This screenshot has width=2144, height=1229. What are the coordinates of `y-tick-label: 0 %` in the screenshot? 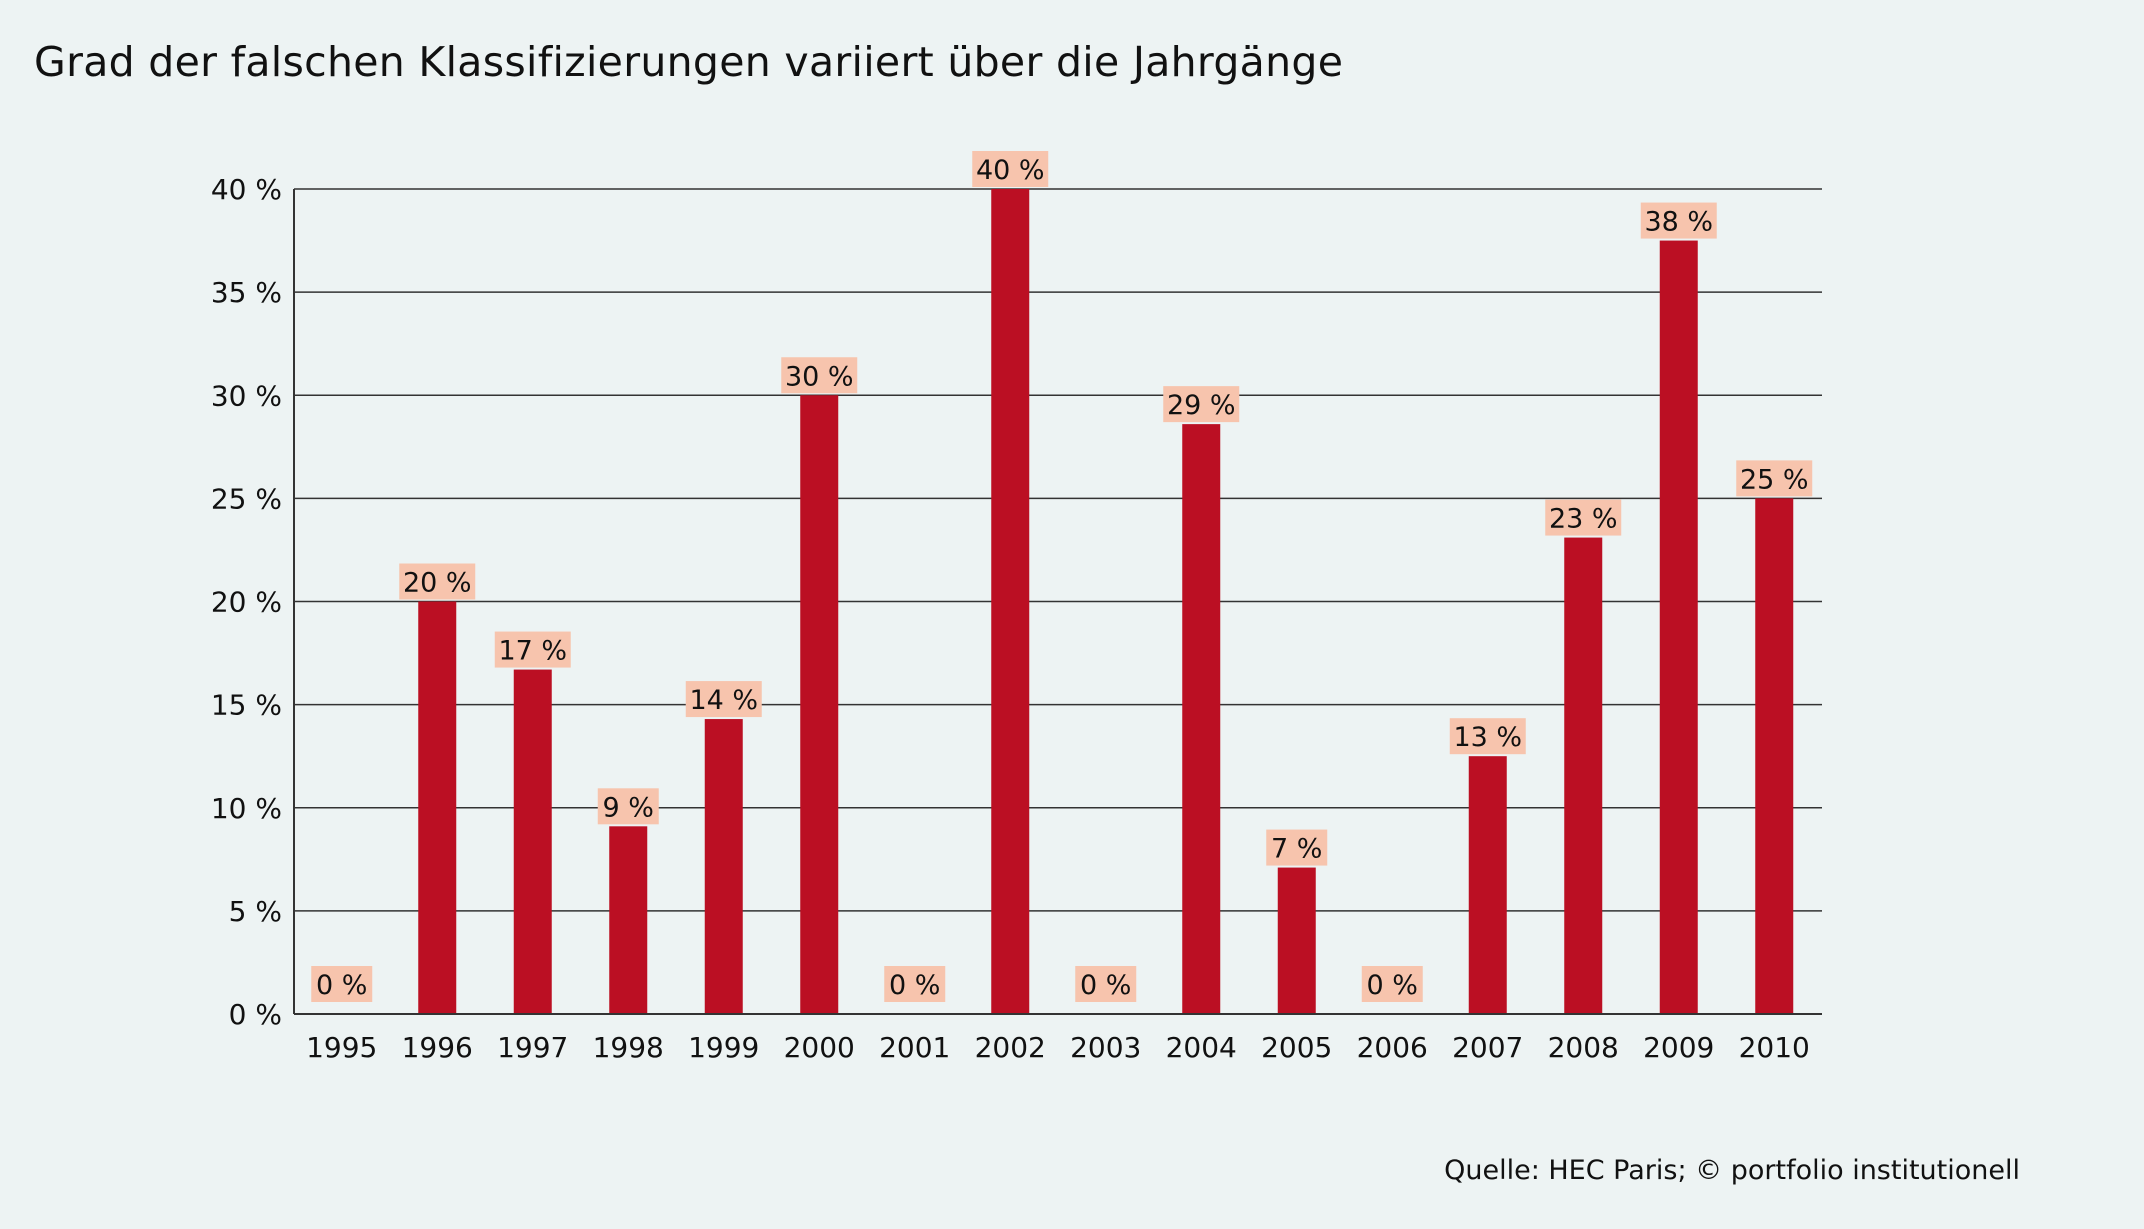 It's located at (255, 1014).